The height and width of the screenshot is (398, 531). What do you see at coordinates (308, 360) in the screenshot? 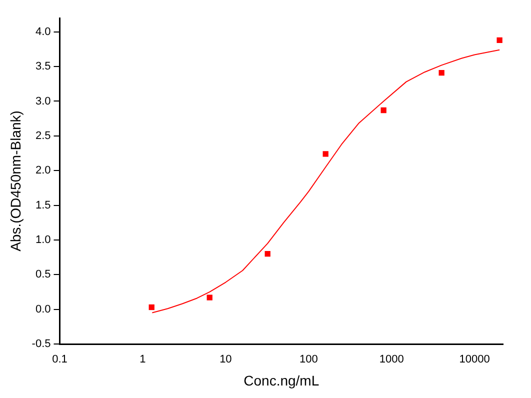
I see `x-tick-label: 100` at bounding box center [308, 360].